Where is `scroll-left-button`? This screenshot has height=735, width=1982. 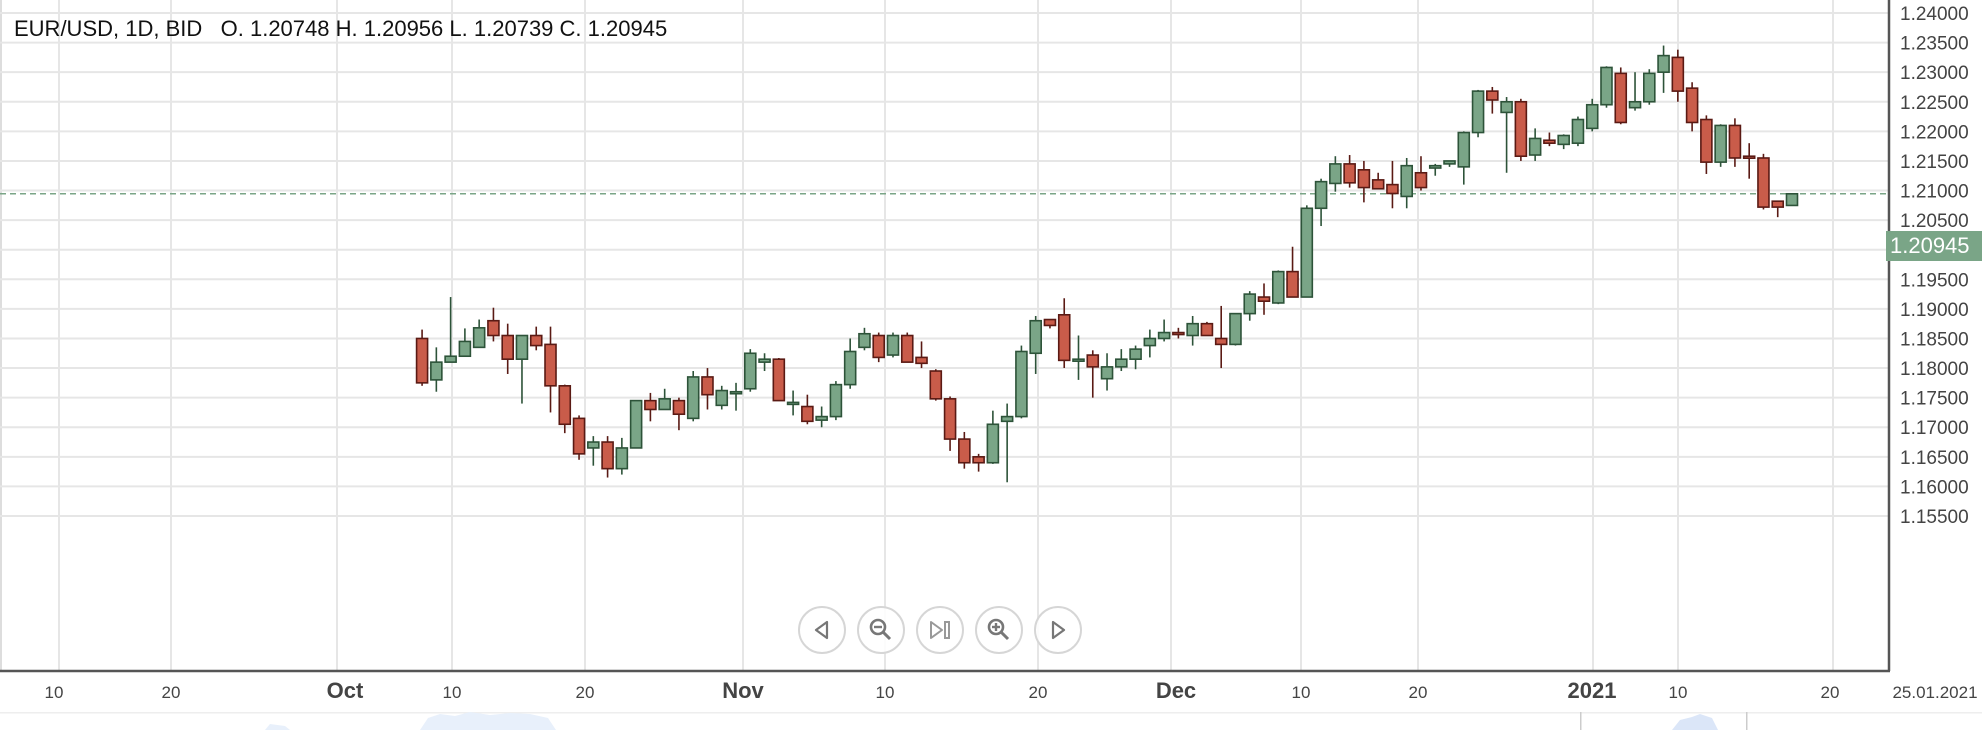 scroll-left-button is located at coordinates (822, 630).